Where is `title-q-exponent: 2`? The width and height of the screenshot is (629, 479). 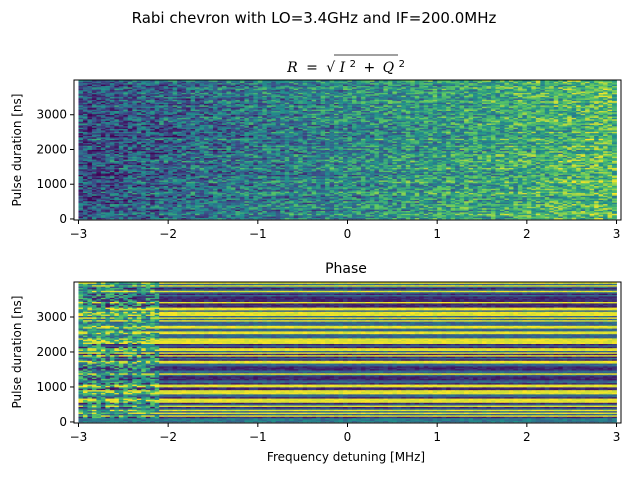 title-q-exponent: 2 is located at coordinates (402, 64).